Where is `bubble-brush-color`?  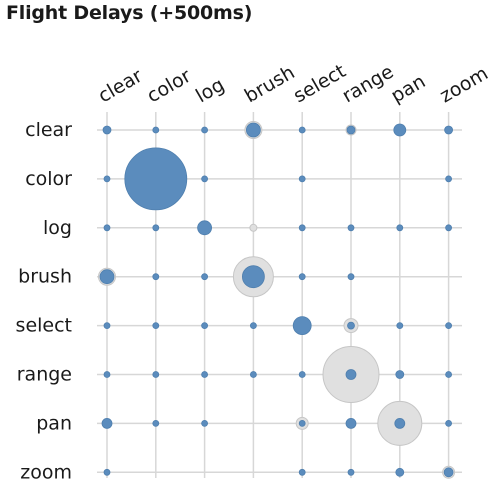
bubble-brush-color is located at coordinates (156, 277).